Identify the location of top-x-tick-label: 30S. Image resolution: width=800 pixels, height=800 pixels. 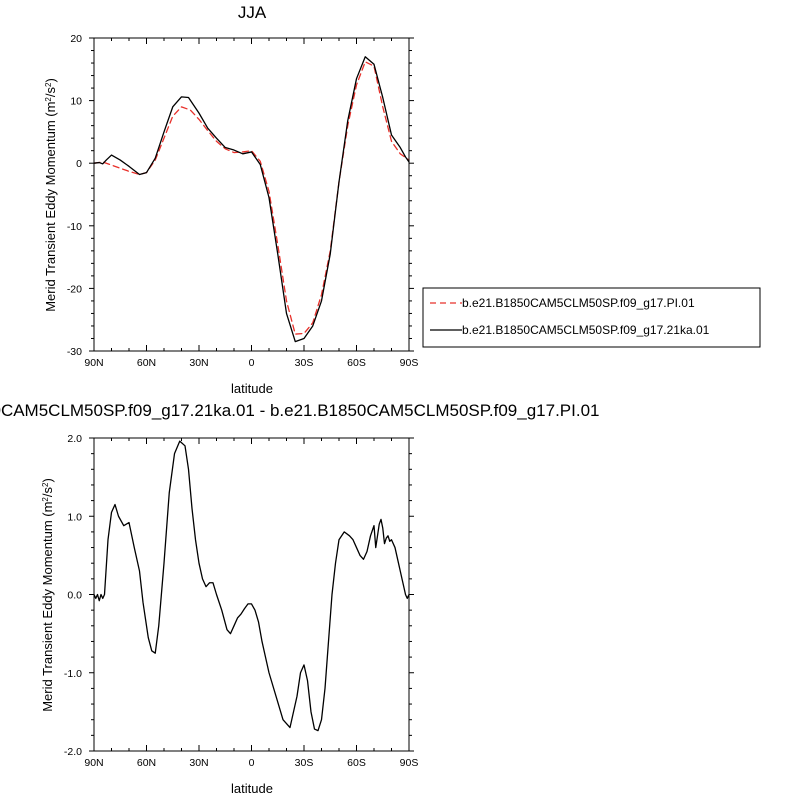
(304, 363).